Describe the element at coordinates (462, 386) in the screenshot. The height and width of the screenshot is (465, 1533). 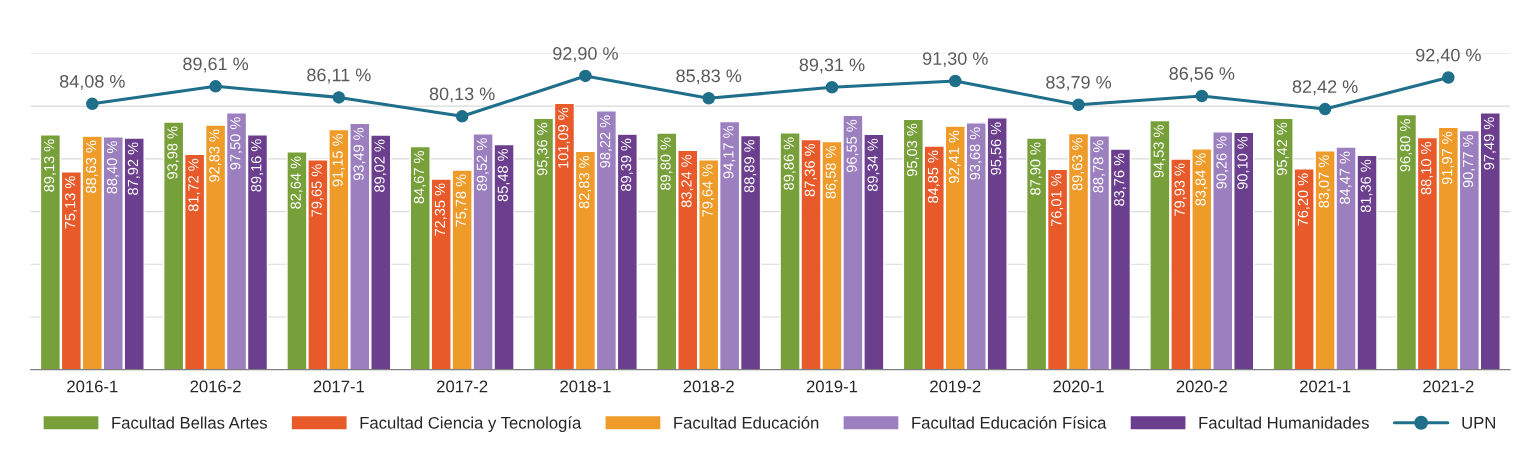
I see `x-tick-label: 2017-2` at that location.